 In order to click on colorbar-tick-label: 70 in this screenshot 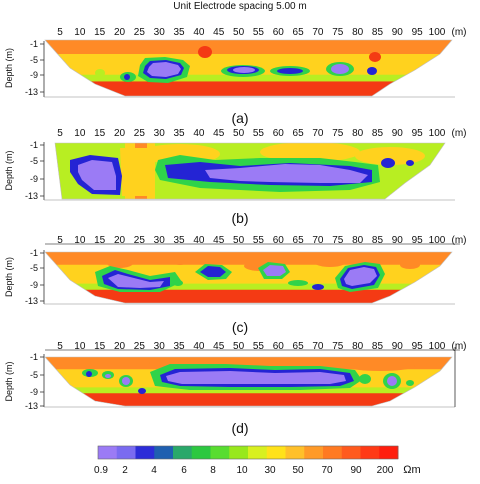, I will do `click(327, 470)`.